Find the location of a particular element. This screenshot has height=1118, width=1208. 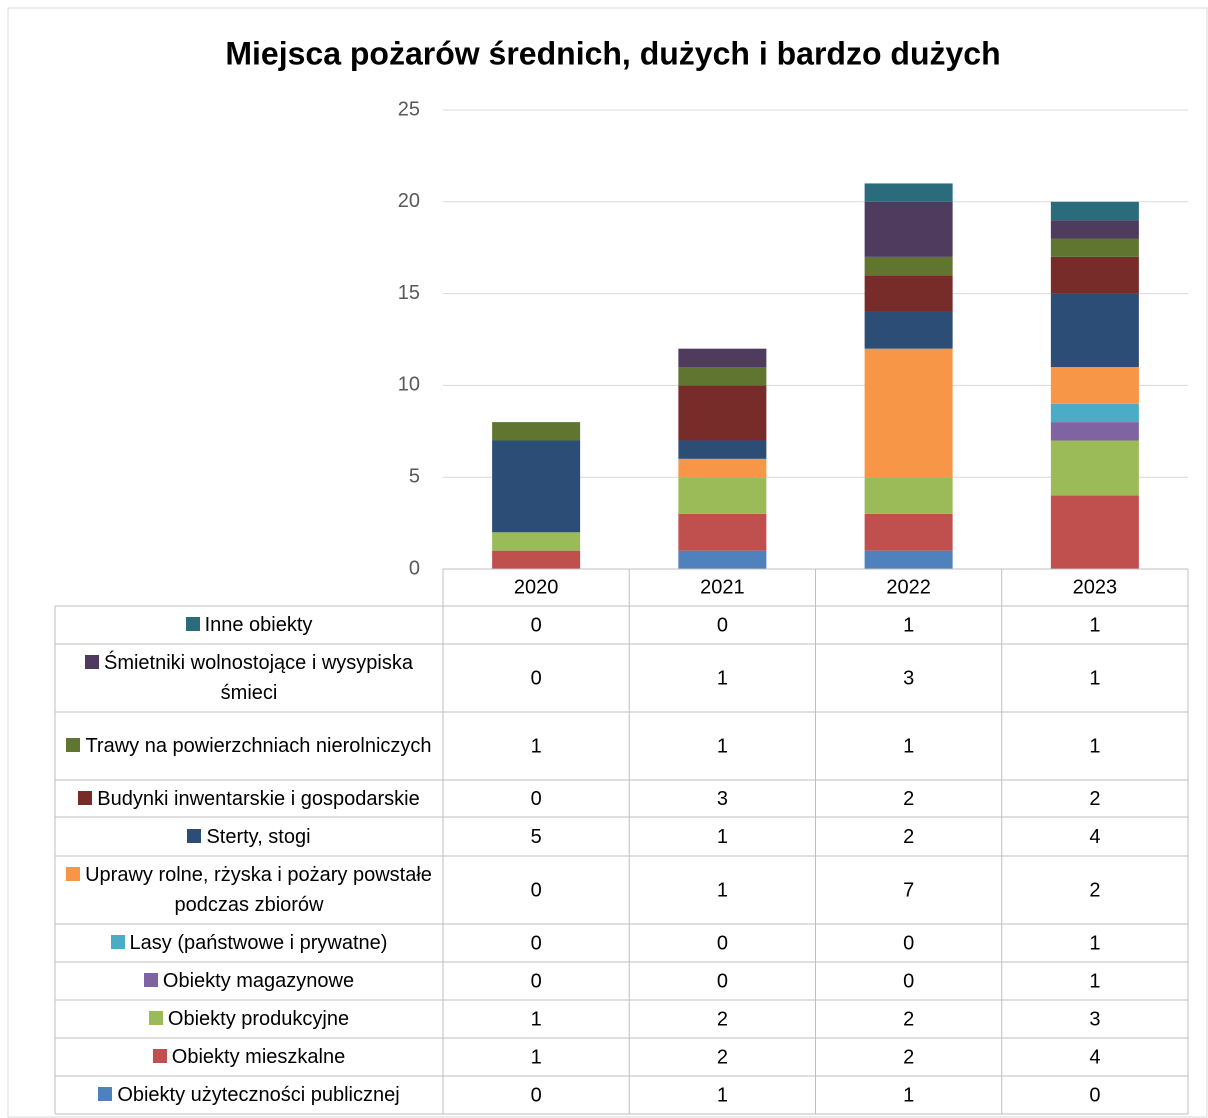

legend-cell: Obiekty produkcyjne is located at coordinates (249, 1019).